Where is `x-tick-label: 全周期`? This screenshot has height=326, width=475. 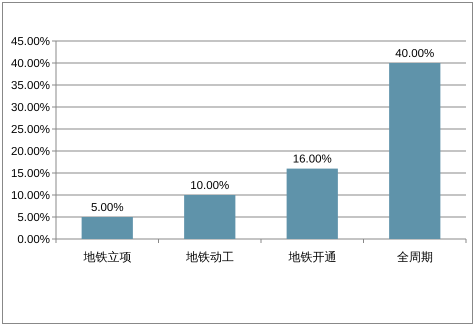 x-tick-label: 全周期 is located at coordinates (414, 257).